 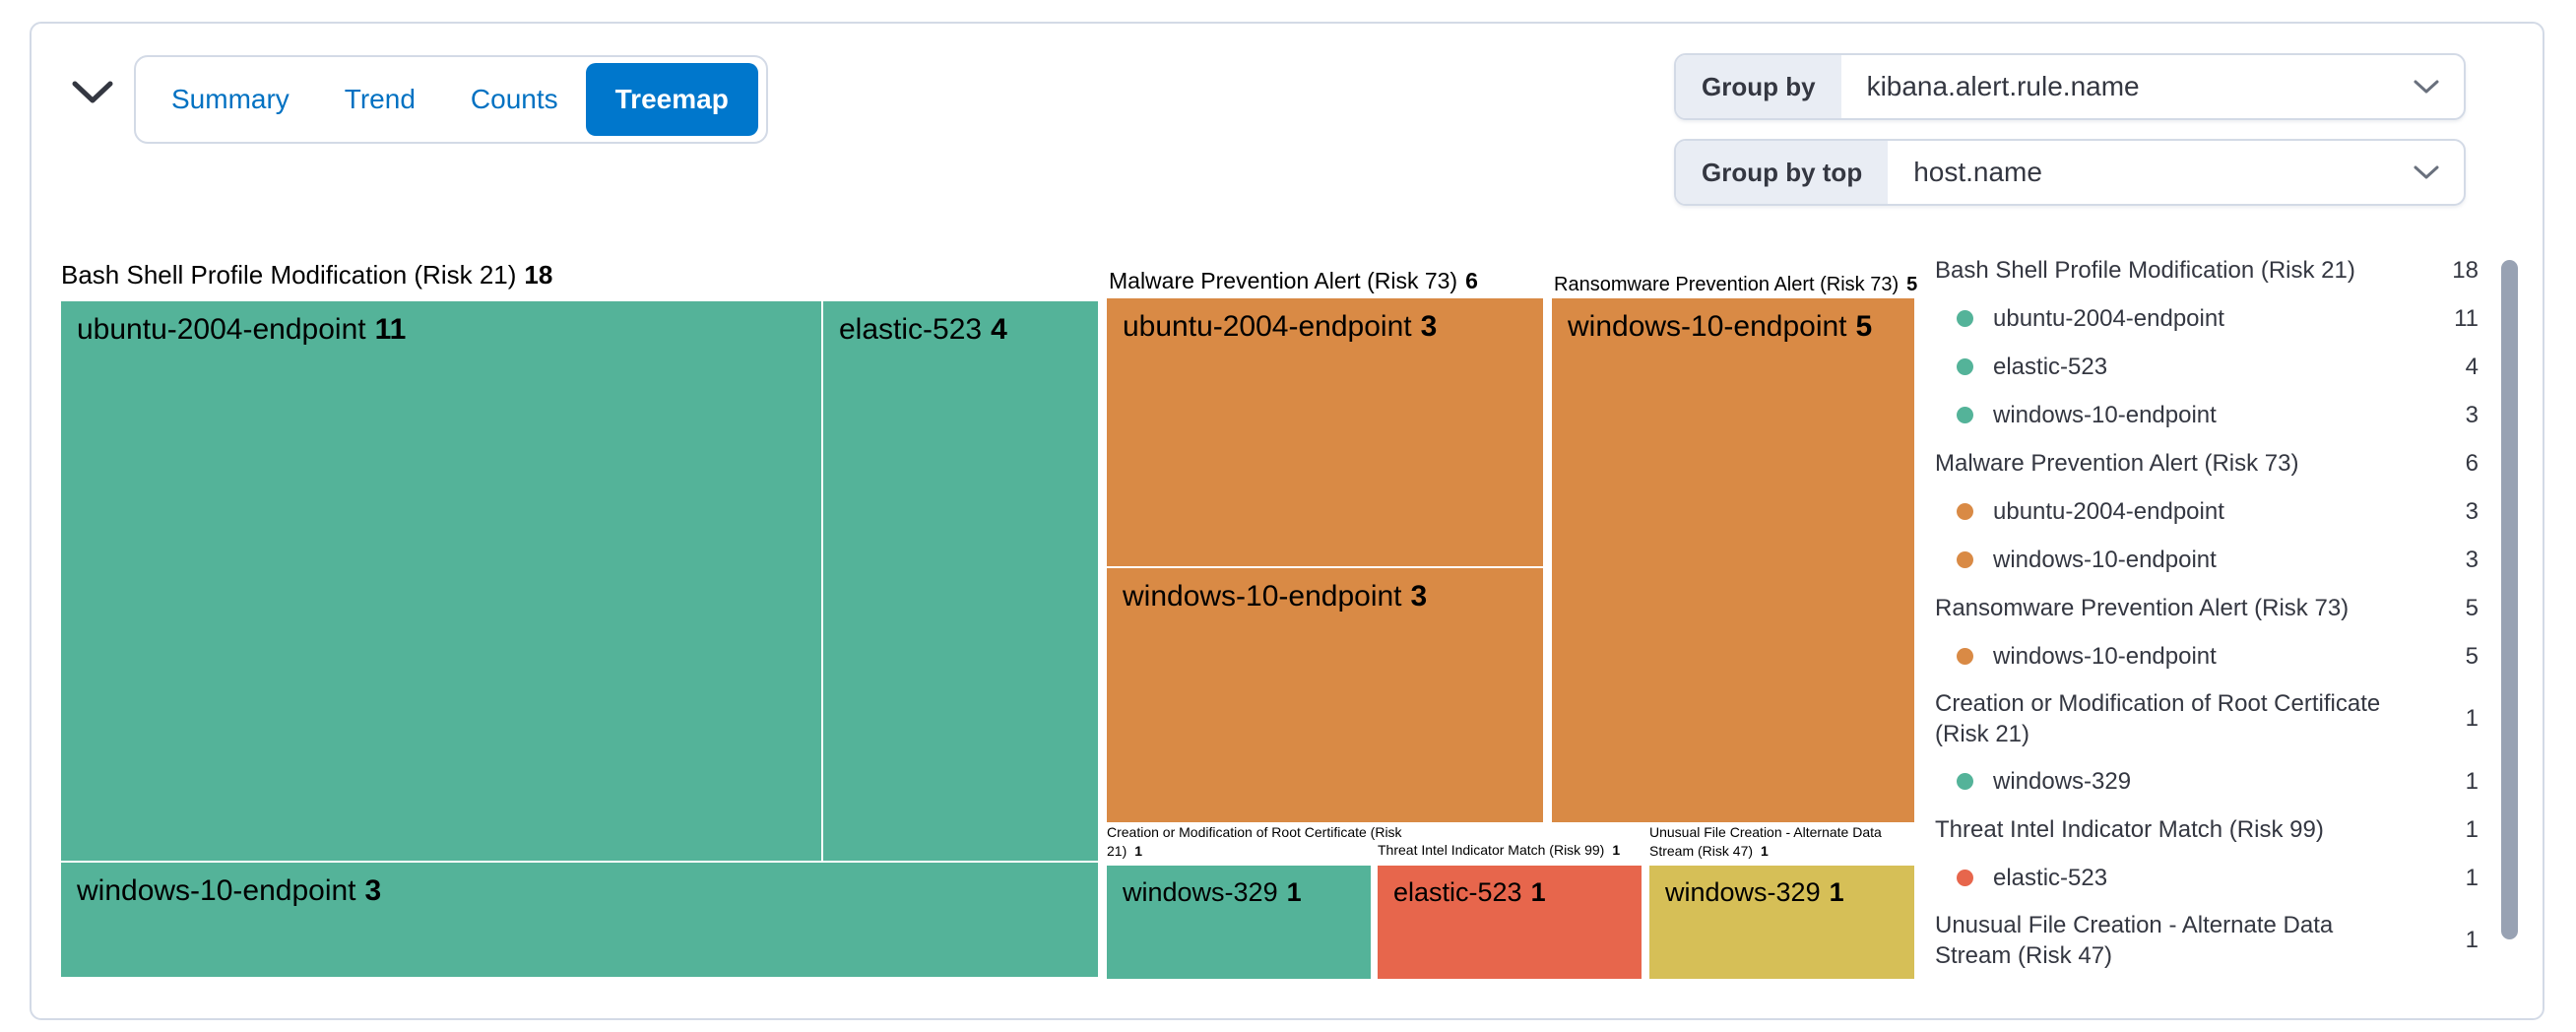 I want to click on treemap-group-header-malware-prevention: Malware Prevention Alert (Risk 73) 6, so click(x=1293, y=280).